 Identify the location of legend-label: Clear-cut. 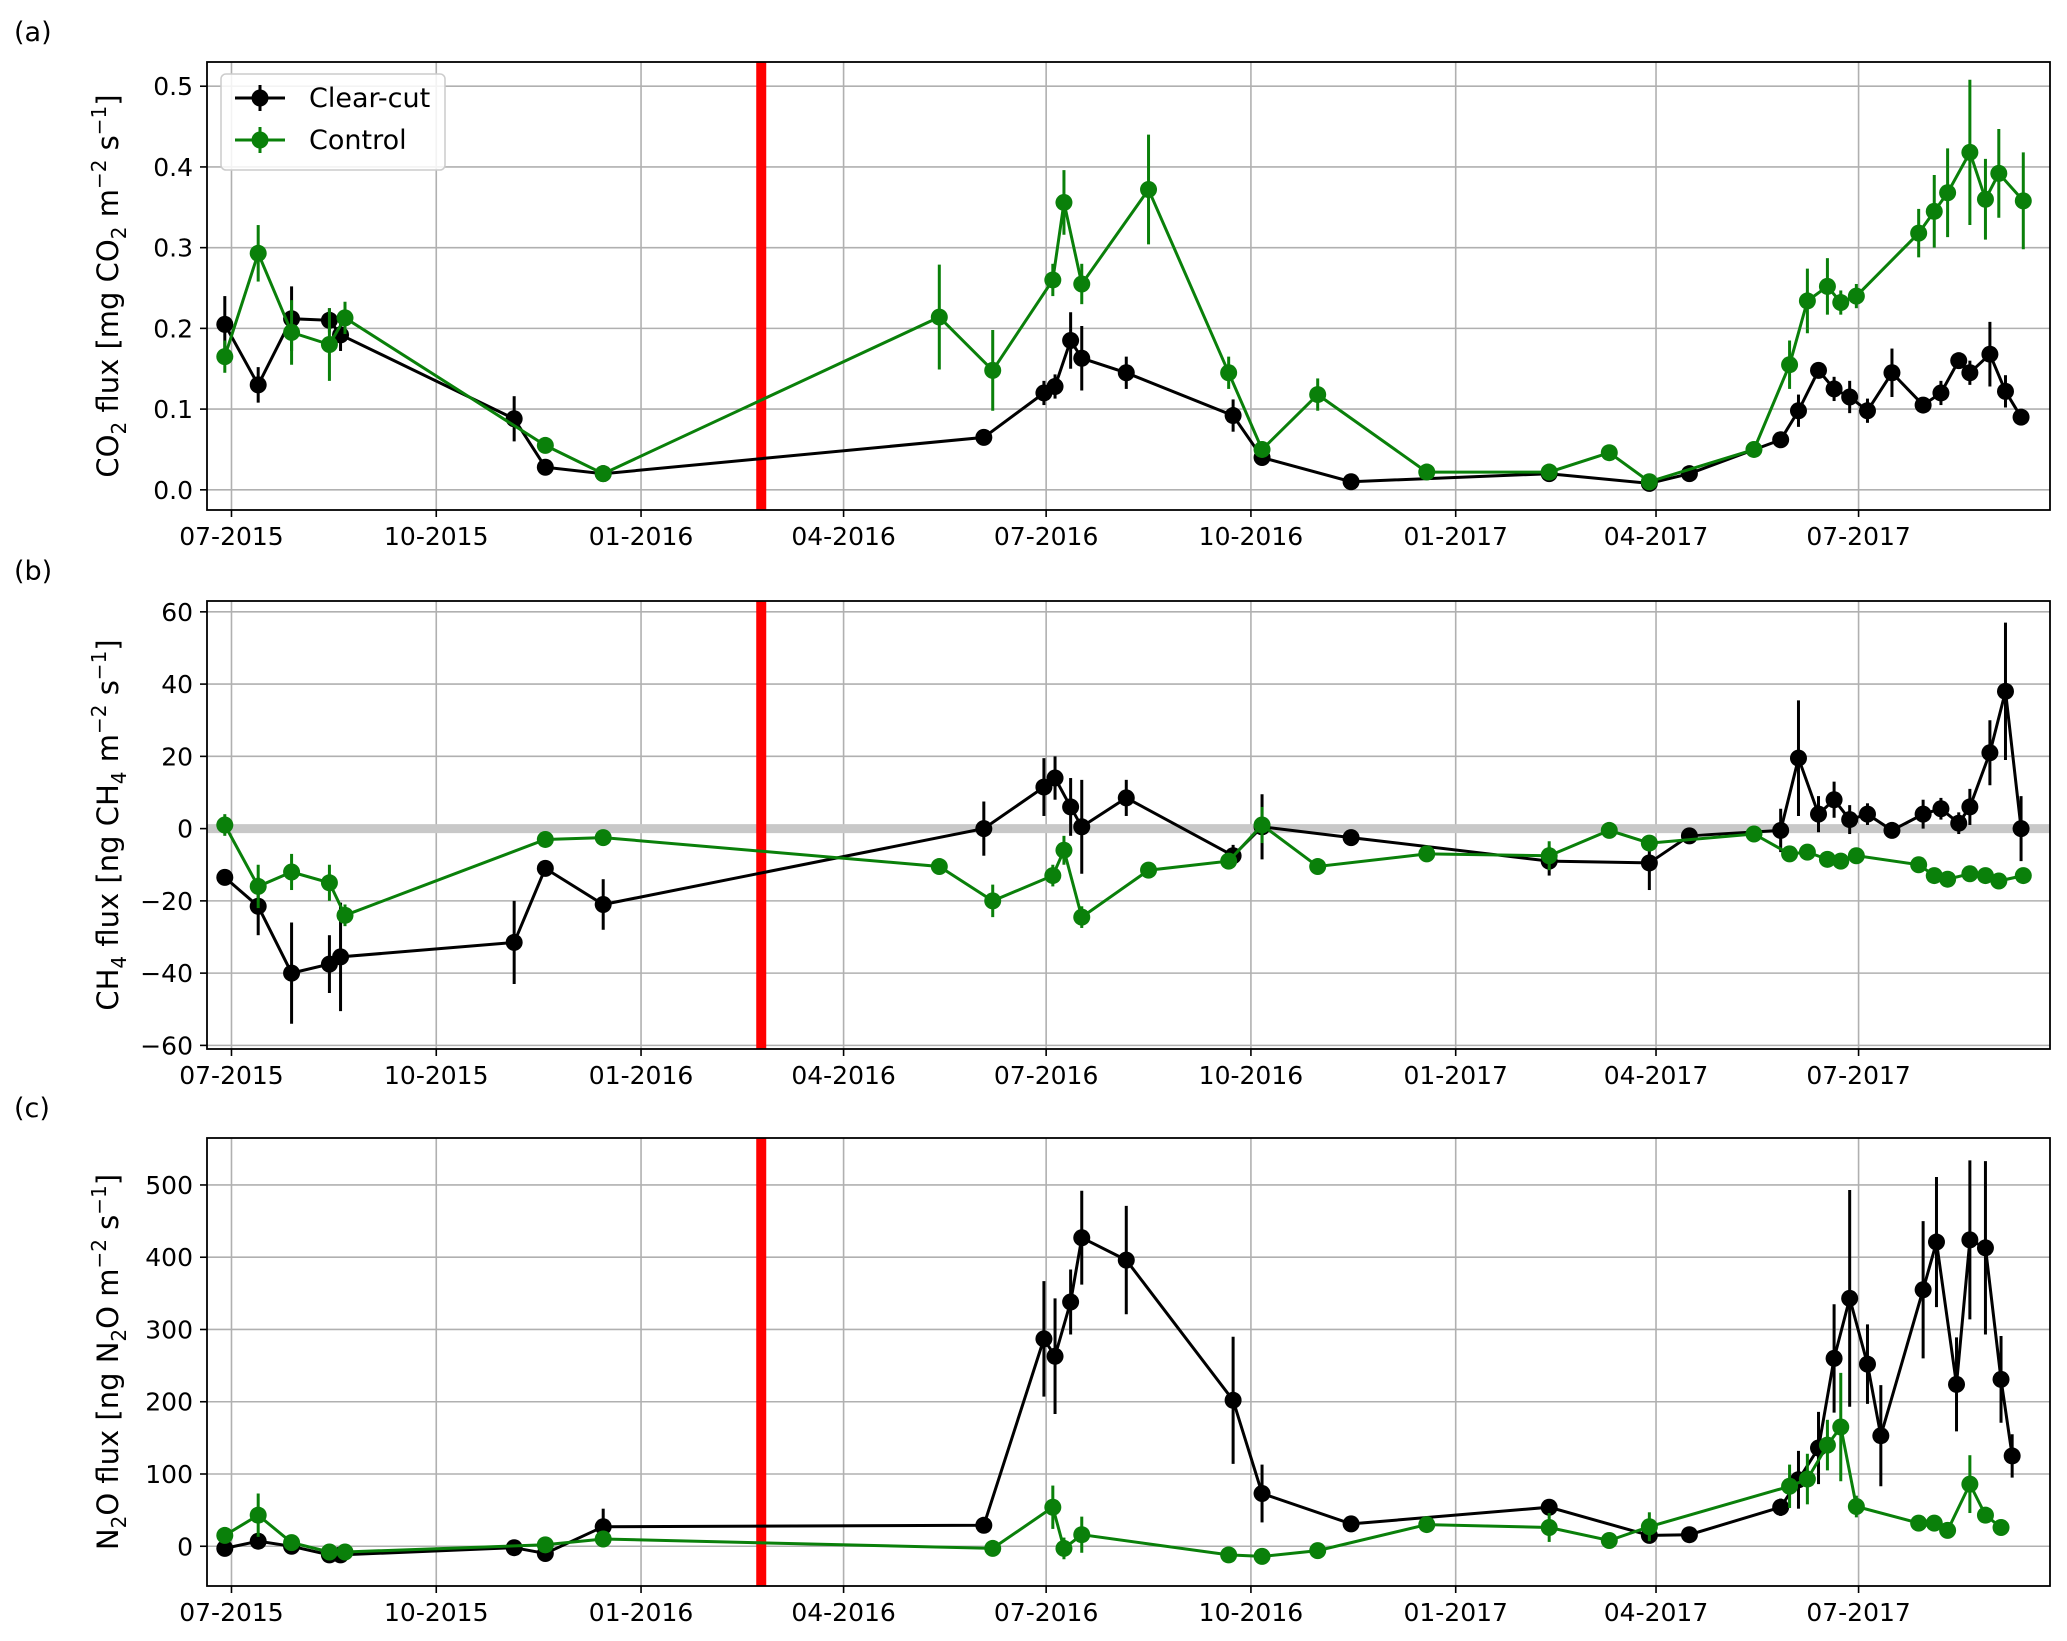
(369, 98).